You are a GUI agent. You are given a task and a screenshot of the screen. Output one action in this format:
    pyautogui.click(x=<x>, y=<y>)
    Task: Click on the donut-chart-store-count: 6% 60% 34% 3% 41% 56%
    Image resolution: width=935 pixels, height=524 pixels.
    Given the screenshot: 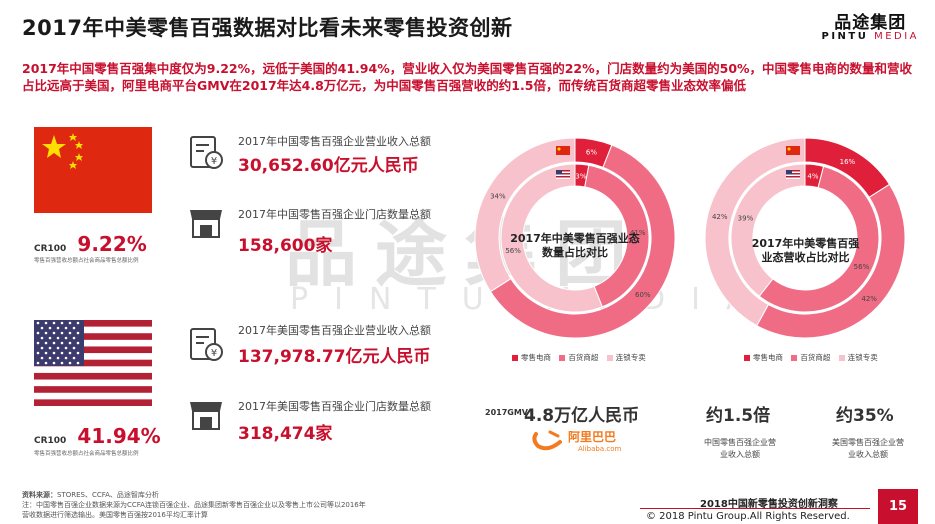 What is the action you would take?
    pyautogui.click(x=575, y=238)
    